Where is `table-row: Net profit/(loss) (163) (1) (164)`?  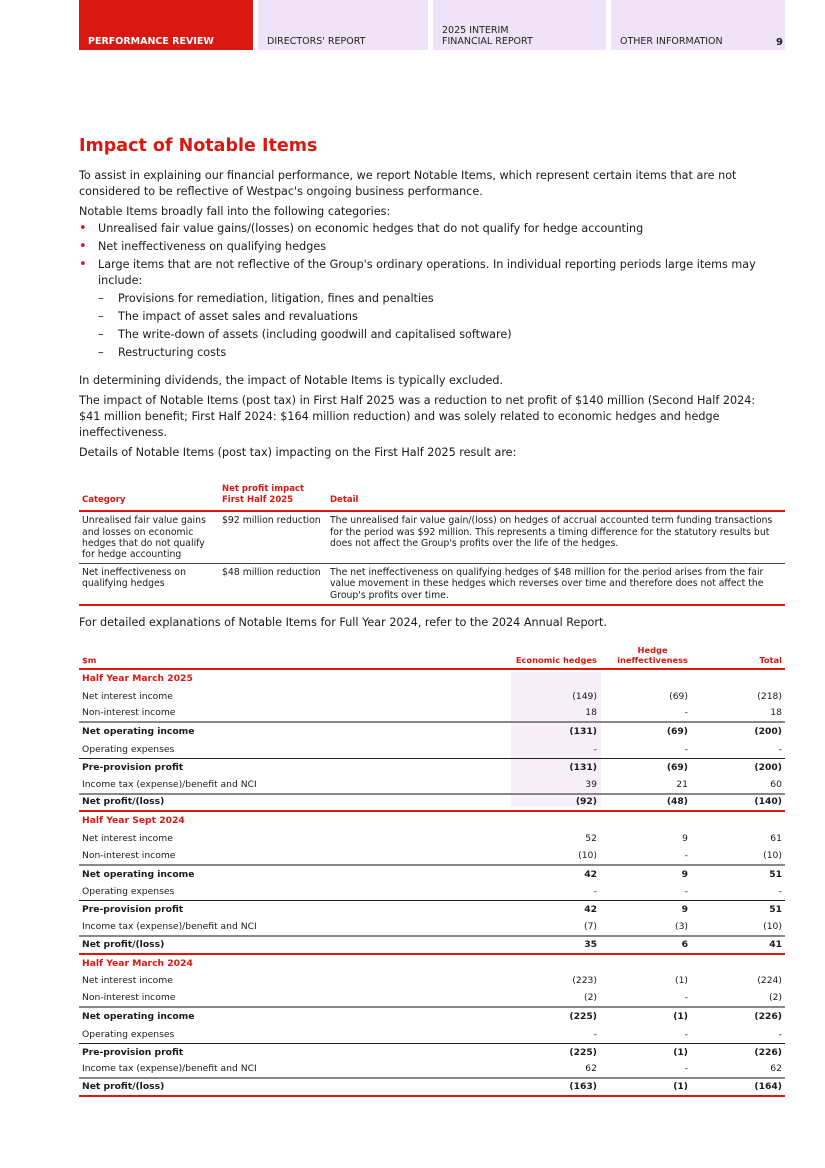 table-row: Net profit/(loss) (163) (1) (164) is located at coordinates (432, 1088).